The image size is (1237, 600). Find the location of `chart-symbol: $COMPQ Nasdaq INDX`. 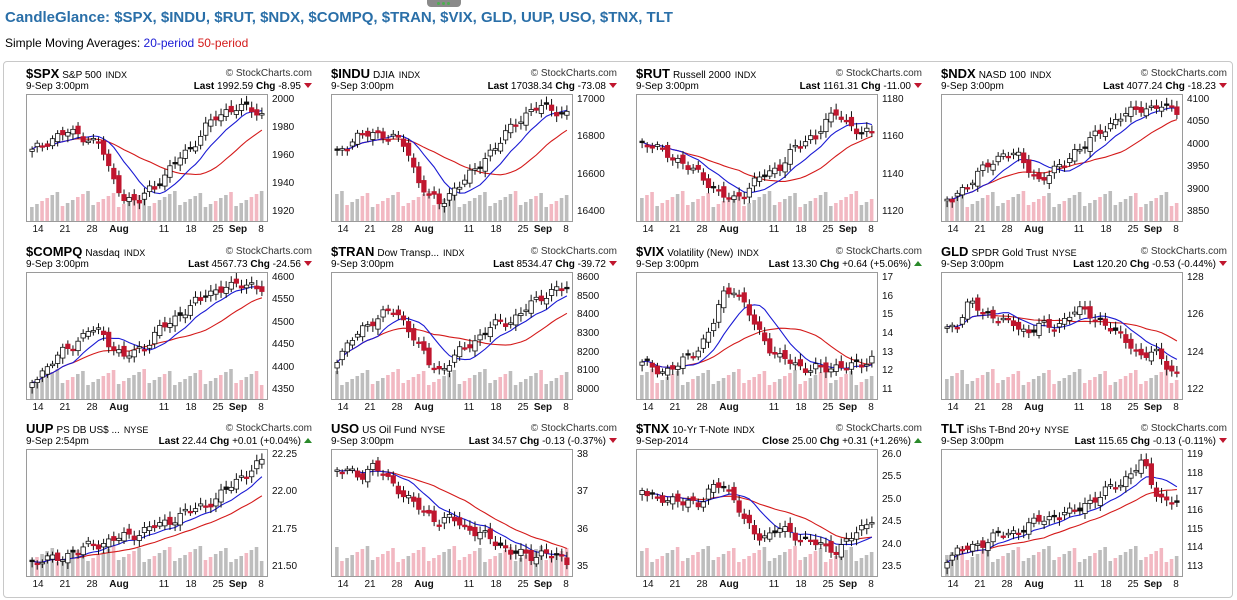

chart-symbol: $COMPQ Nasdaq INDX is located at coordinates (85, 251).